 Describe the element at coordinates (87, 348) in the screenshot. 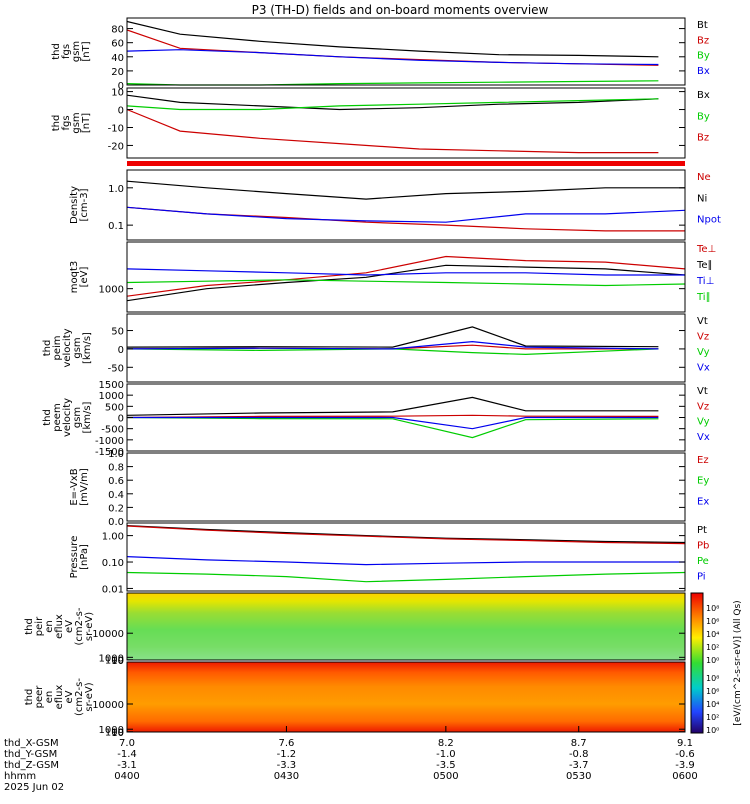

I see `ylabel-peim-velocity-4: [km/s]` at that location.